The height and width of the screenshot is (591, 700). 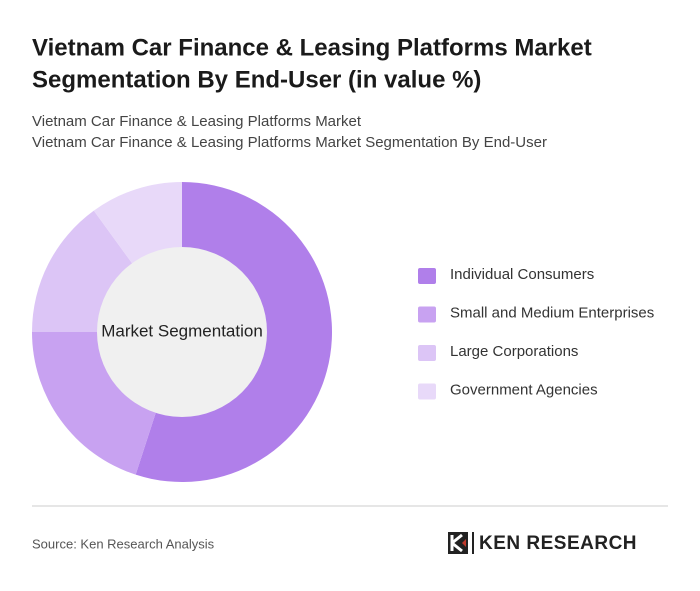 I want to click on center-label: Market Segmentation, so click(x=182, y=330).